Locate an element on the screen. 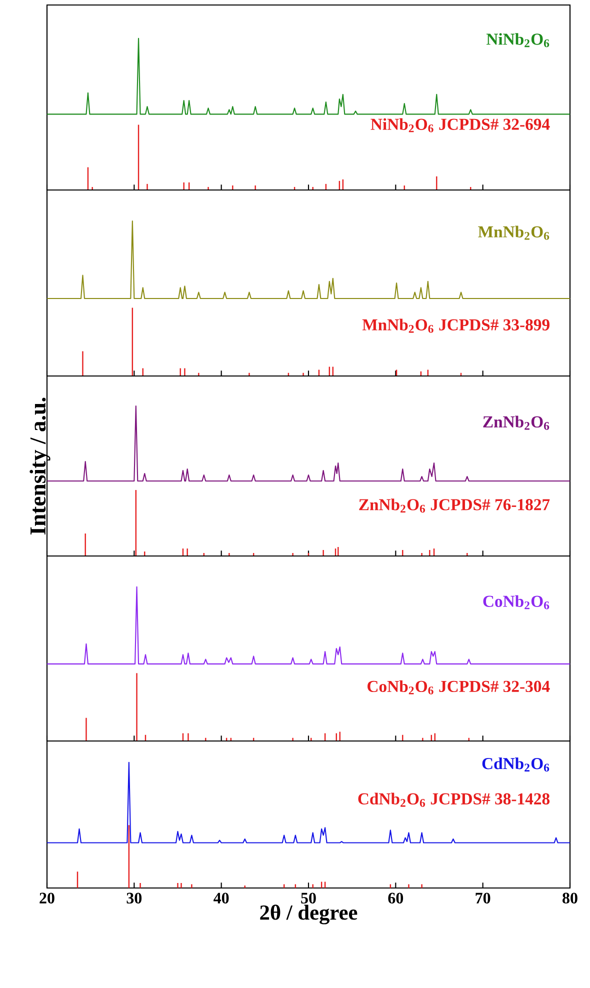 This screenshot has height=988, width=590. text: CdNb$_{2}$O$_{6}$ JCPDS# 38-1428 is located at coordinates (454, 799).